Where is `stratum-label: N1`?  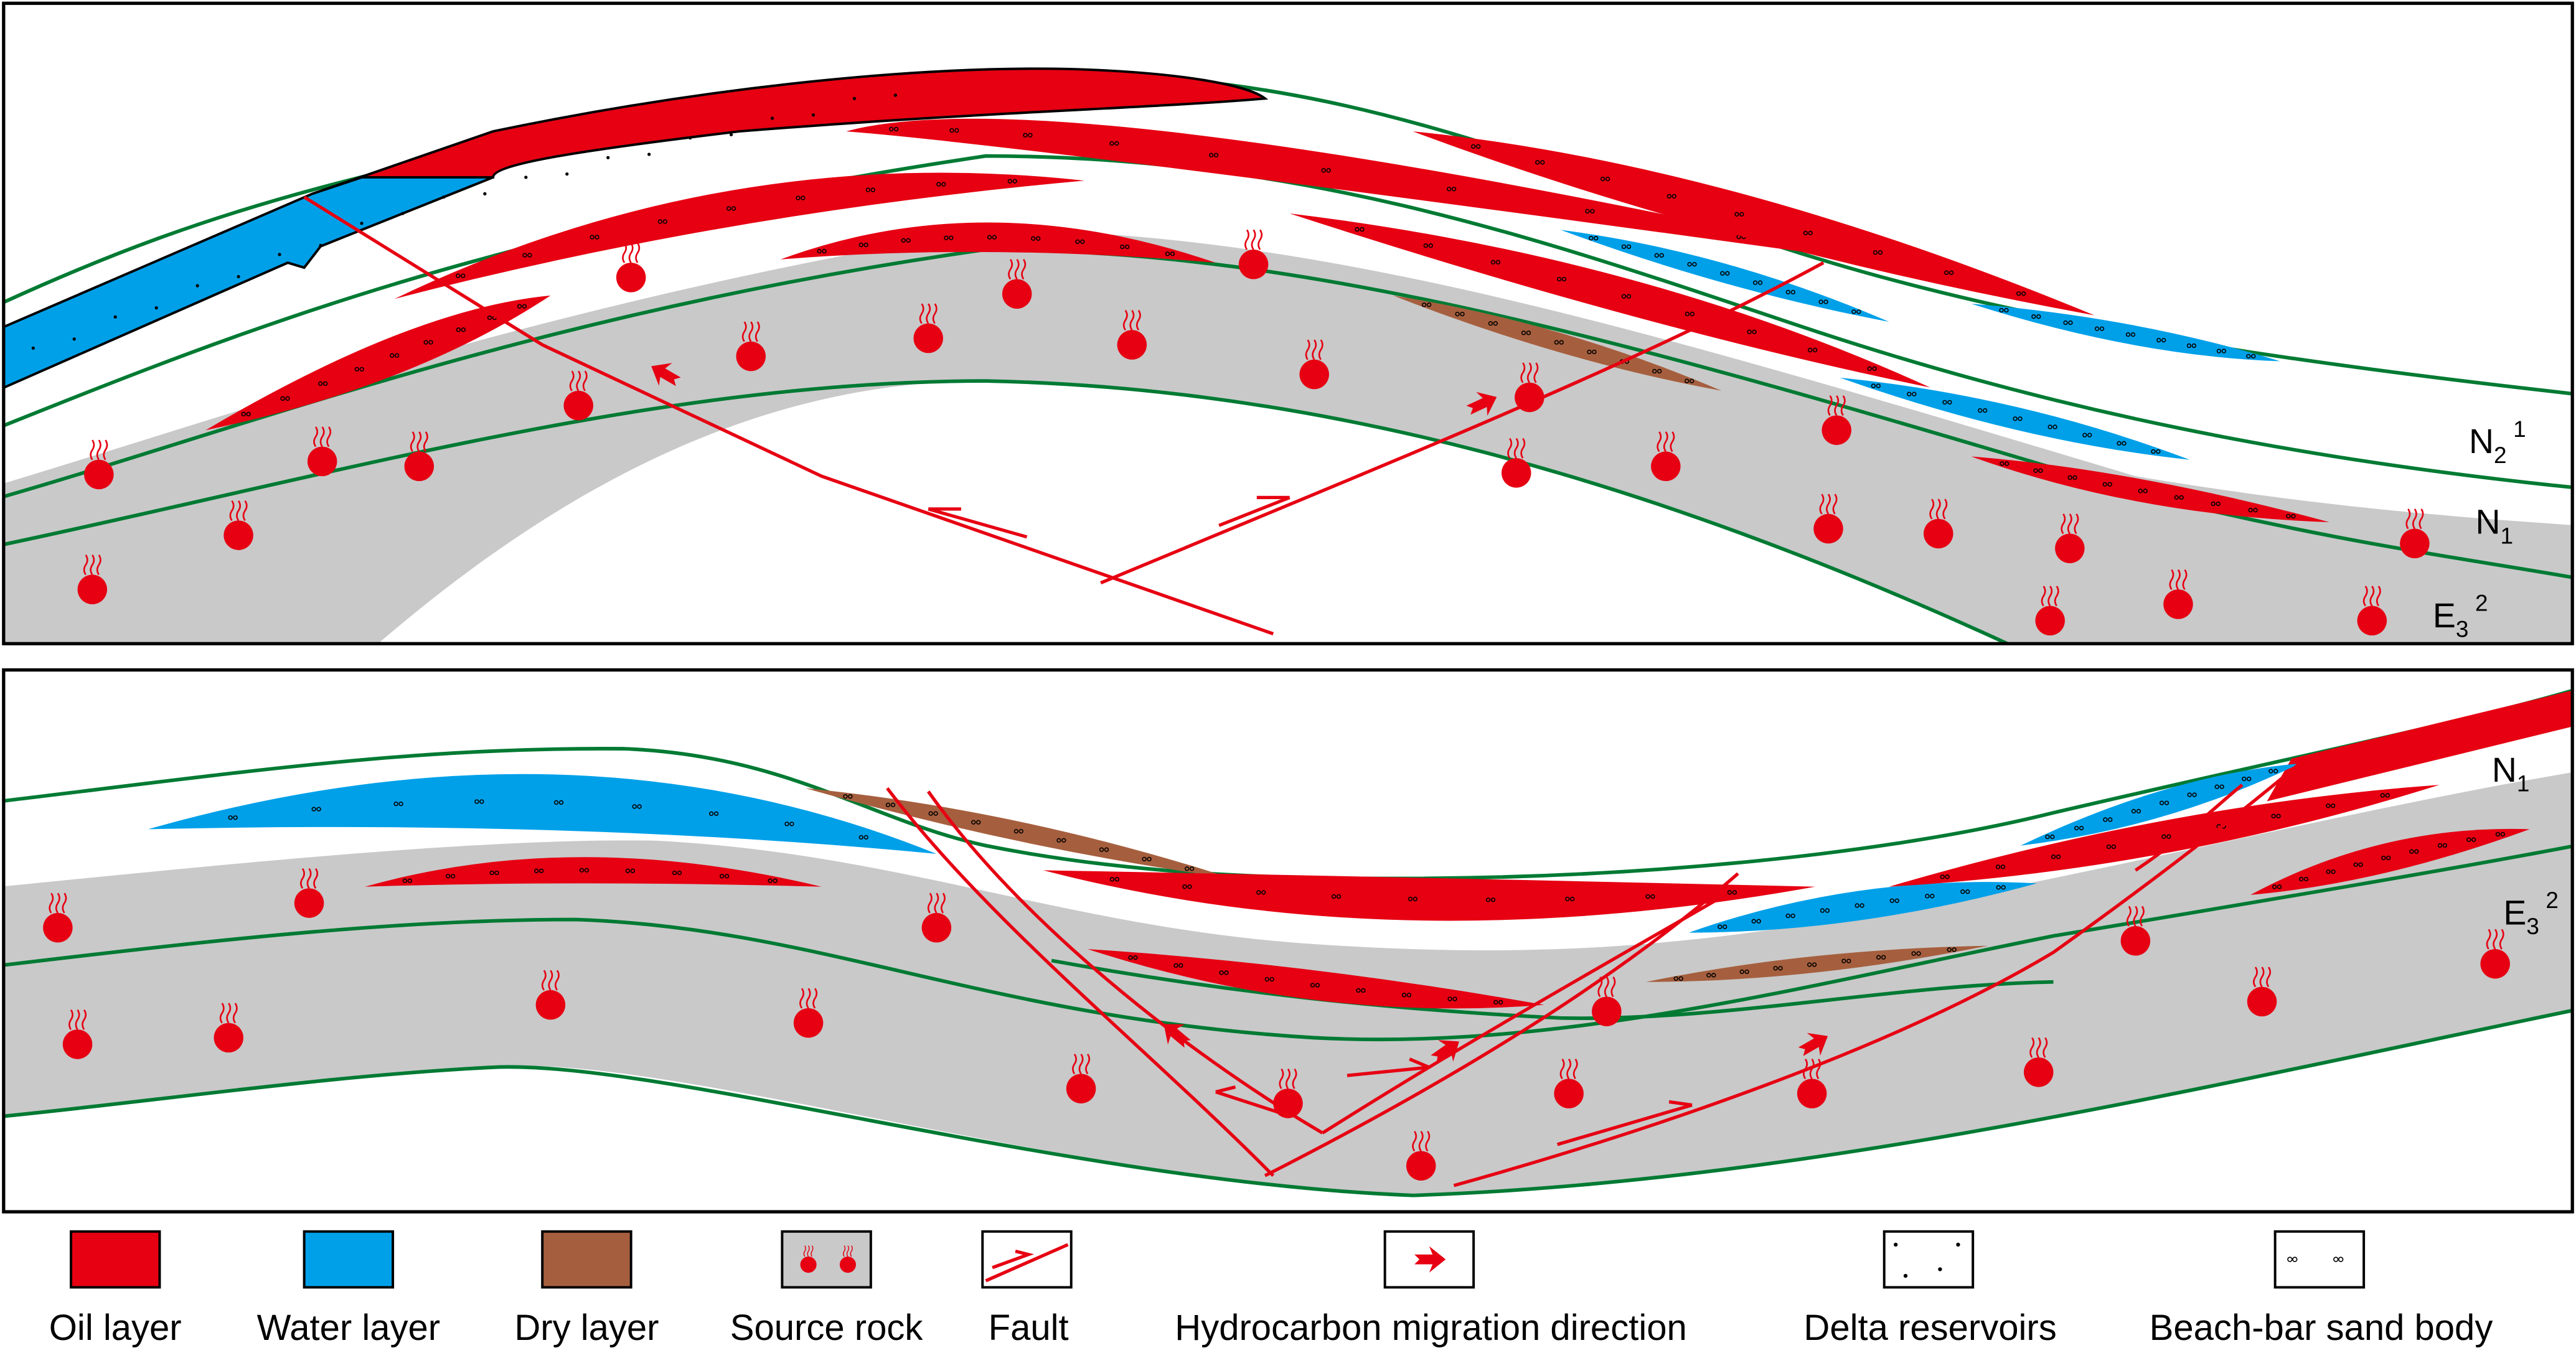 stratum-label: N1 is located at coordinates (2511, 774).